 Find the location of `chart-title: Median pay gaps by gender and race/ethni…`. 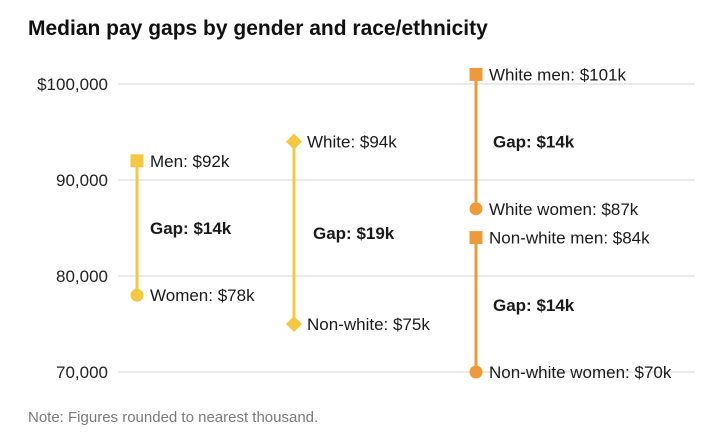

chart-title: Median pay gaps by gender and race/ethni… is located at coordinates (258, 28).